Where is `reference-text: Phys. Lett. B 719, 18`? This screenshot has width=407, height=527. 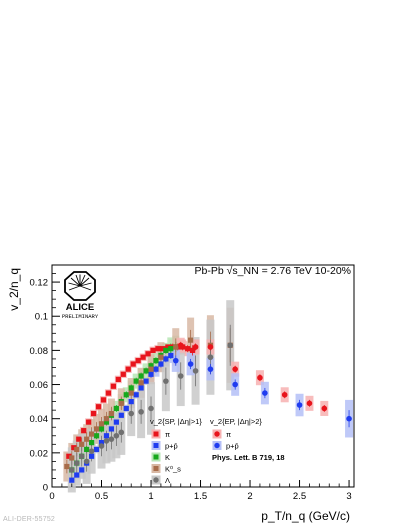
reference-text: Phys. Lett. B 719, 18 is located at coordinates (248, 457).